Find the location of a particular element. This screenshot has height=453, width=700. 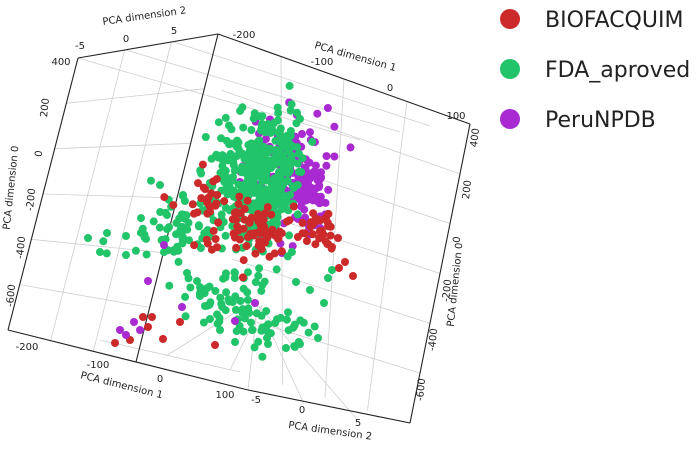

axis-label-pca1-bottom: PCA dimension 1 is located at coordinates (121, 385).